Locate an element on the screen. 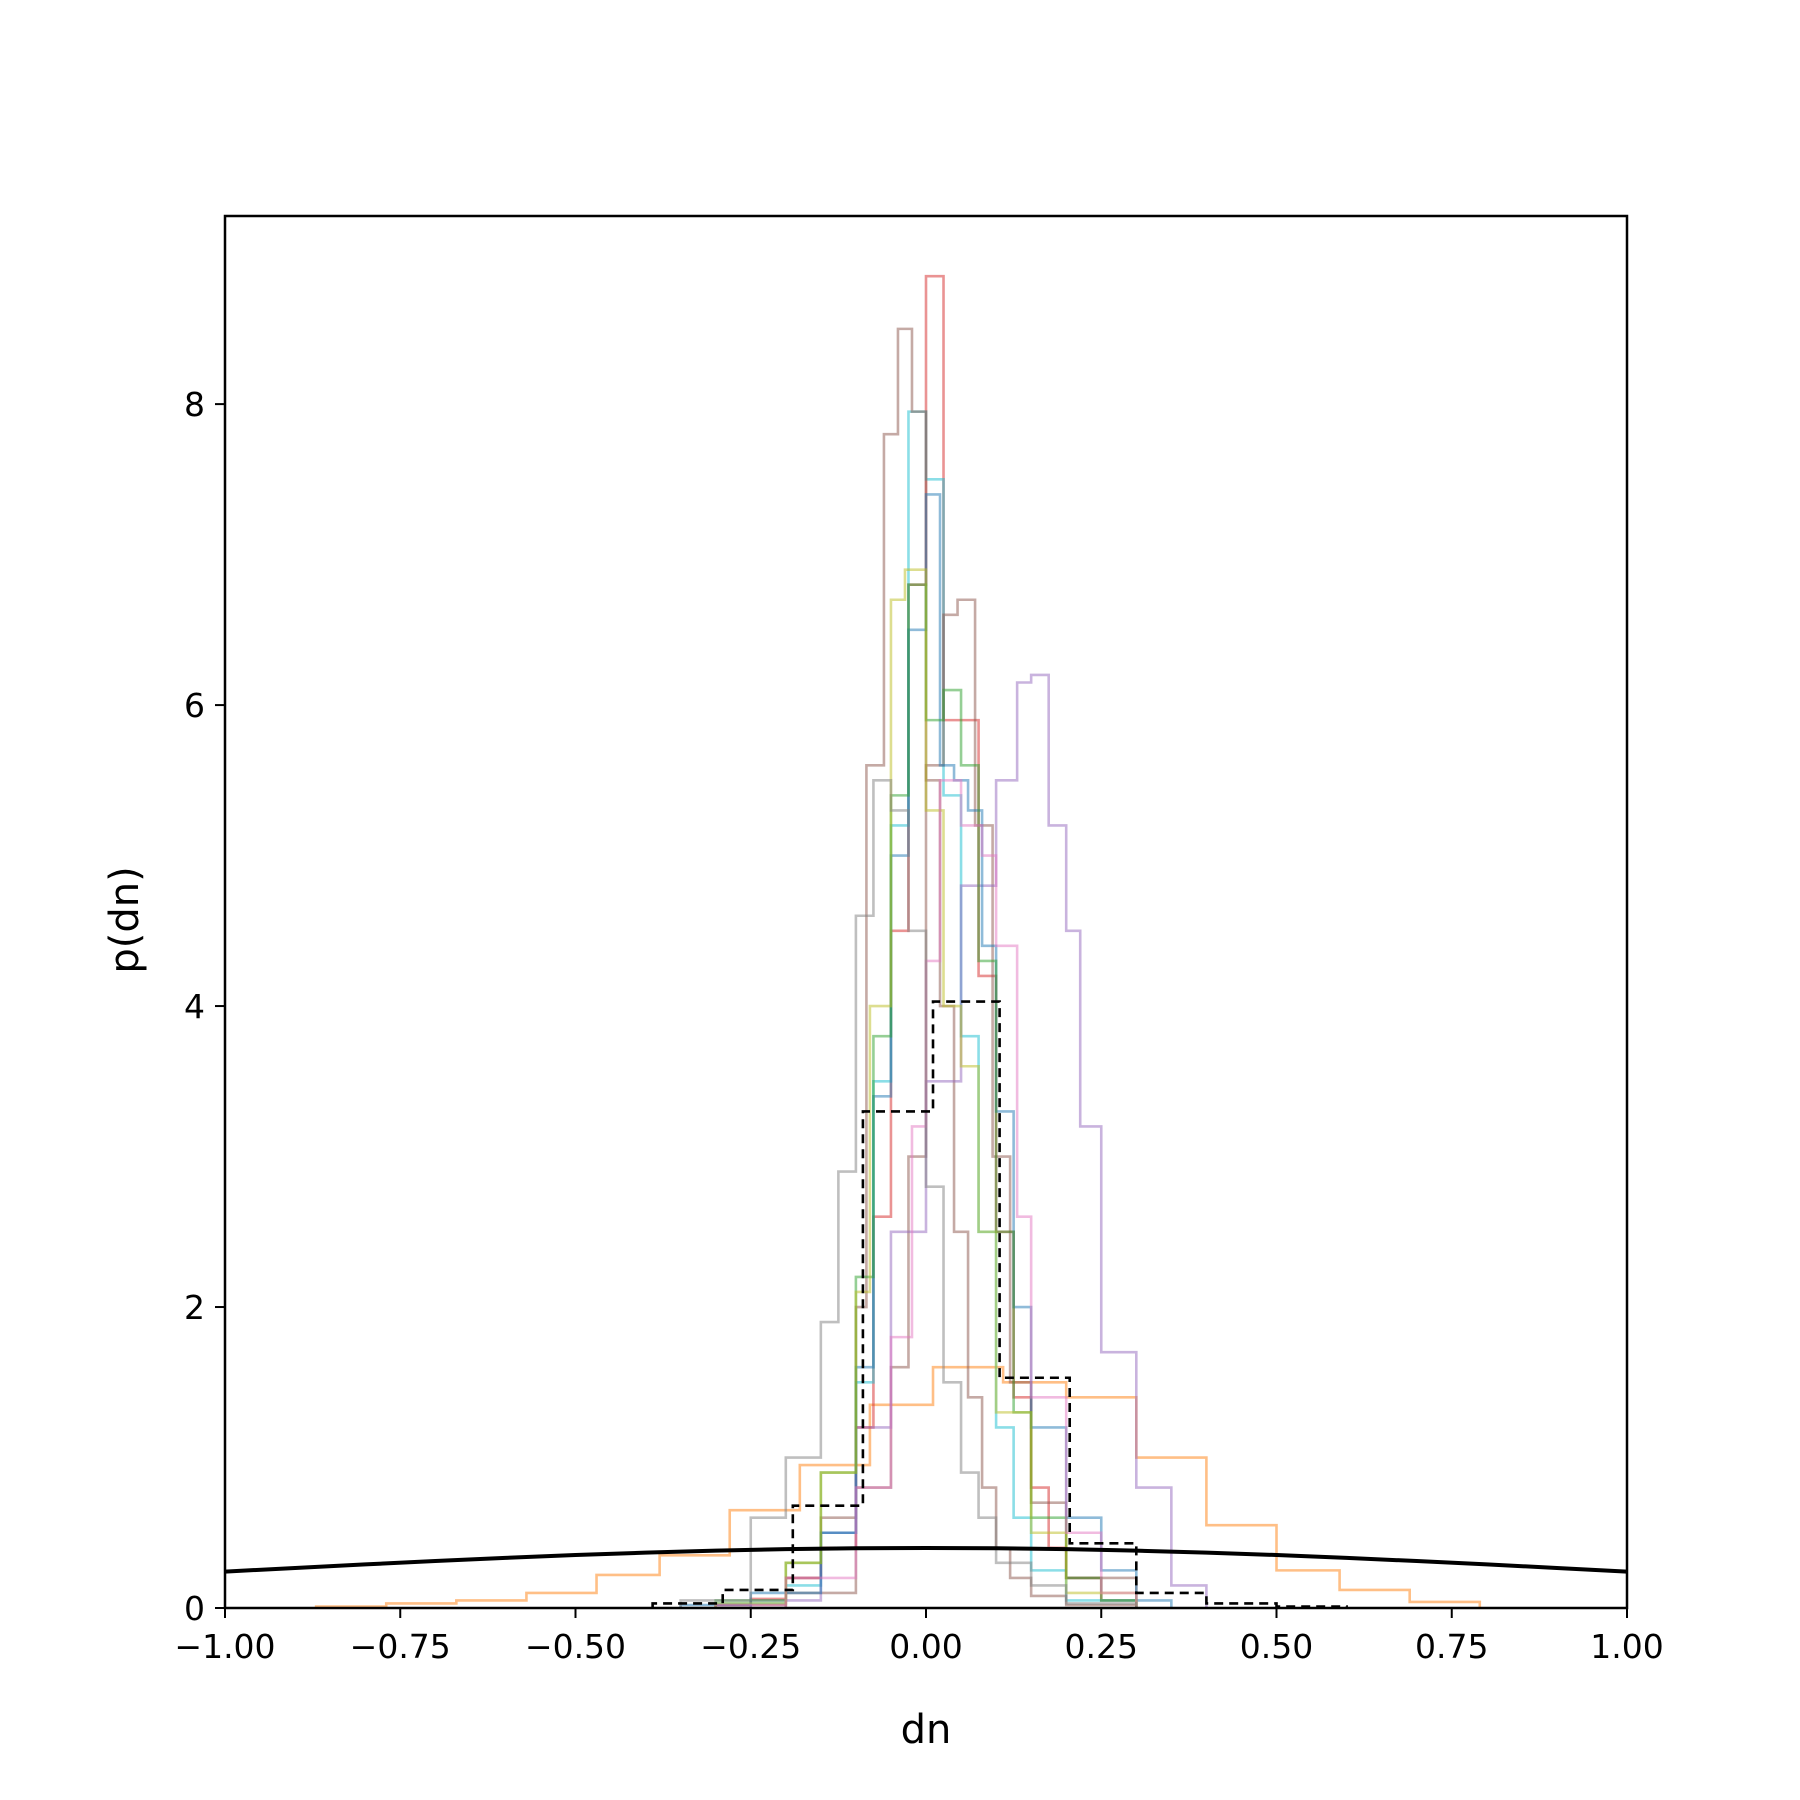 This screenshot has width=1800, height=1800. x-tick-label: 0.75 is located at coordinates (1451, 1646).